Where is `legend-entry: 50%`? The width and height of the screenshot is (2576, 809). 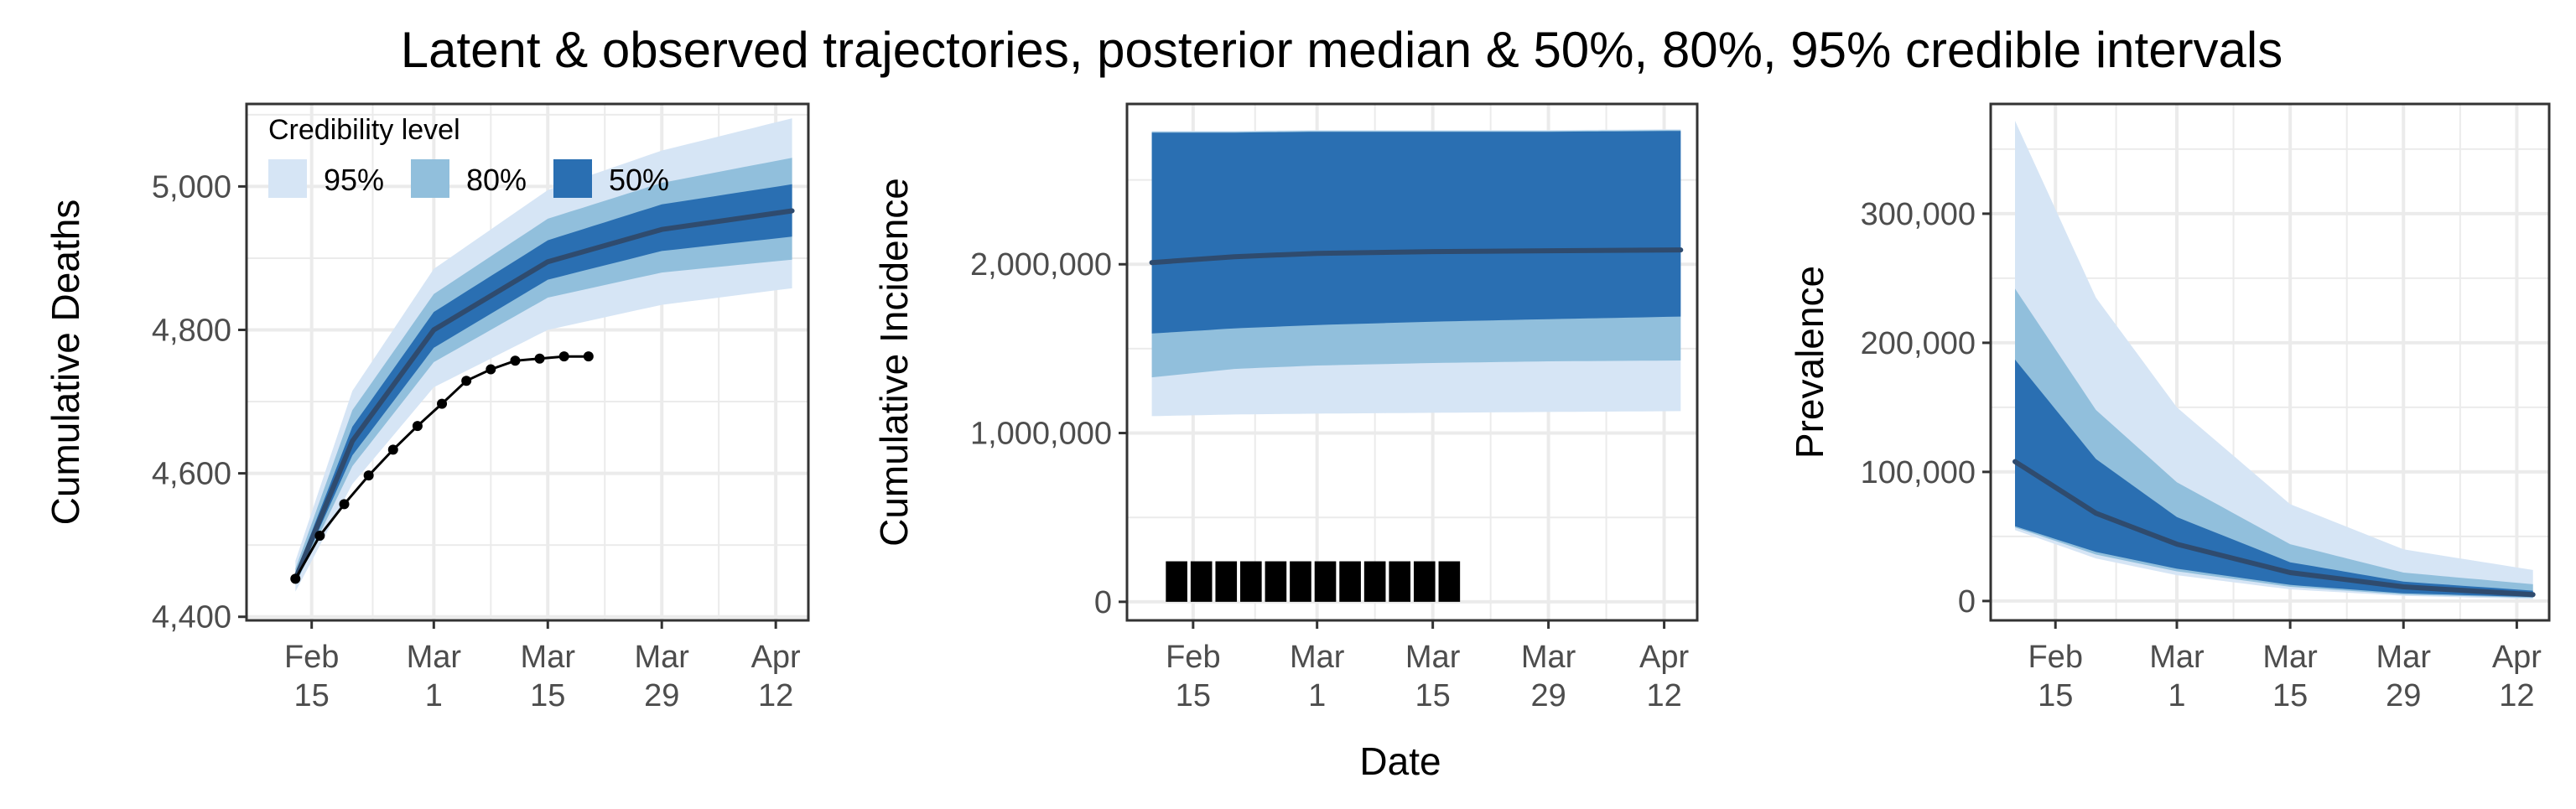
legend-entry: 50% is located at coordinates (611, 178).